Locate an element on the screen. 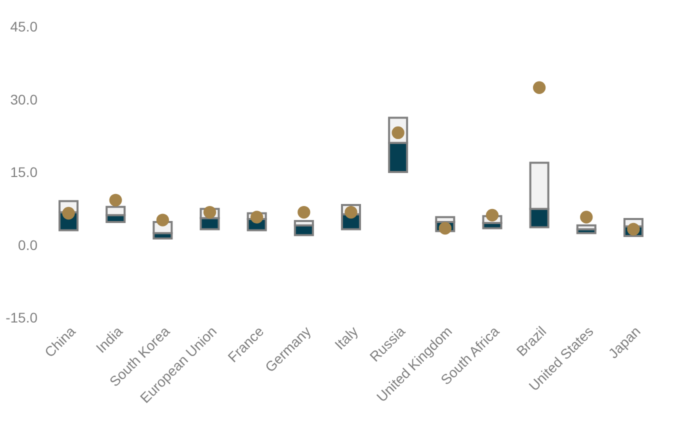 The width and height of the screenshot is (680, 432). y-tick-label: -15.0 is located at coordinates (22, 318).